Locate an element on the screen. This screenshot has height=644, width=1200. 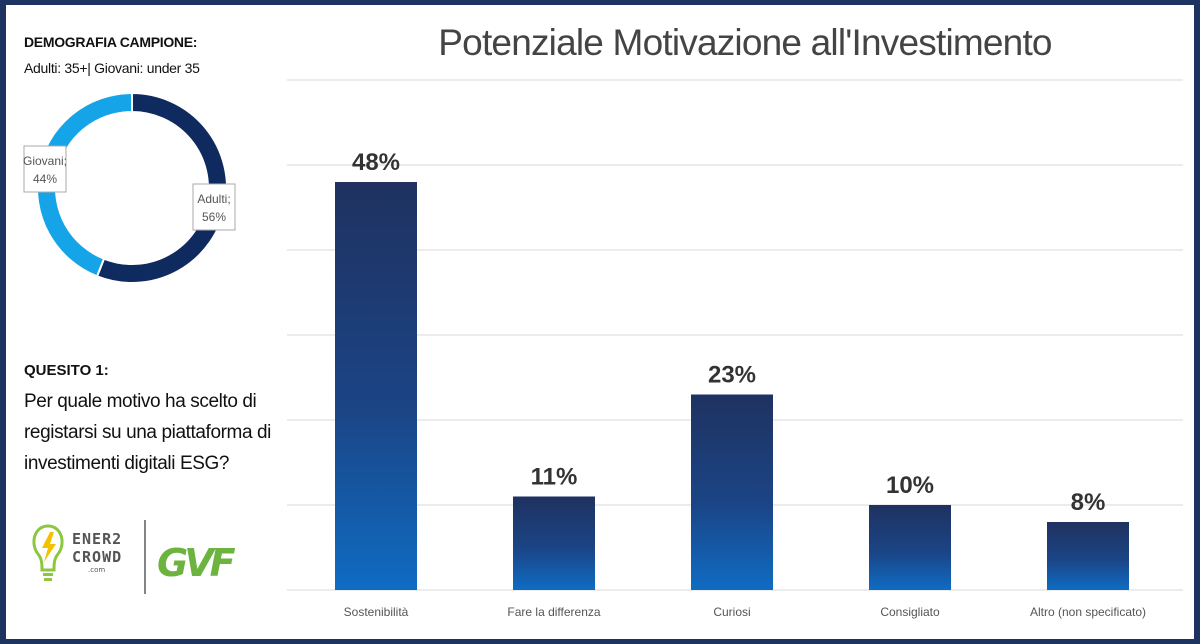
donut-label-giovani: Giovani; 44% is located at coordinates (45, 169).